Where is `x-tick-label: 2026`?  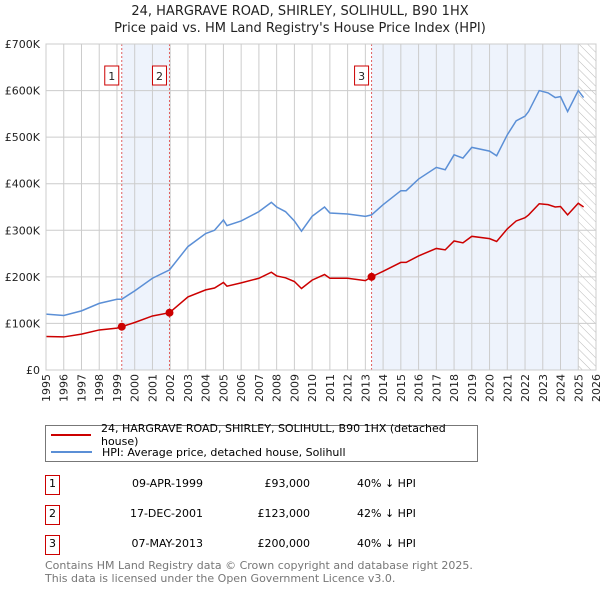
x-tick-label: 2026 is located at coordinates (595, 388).